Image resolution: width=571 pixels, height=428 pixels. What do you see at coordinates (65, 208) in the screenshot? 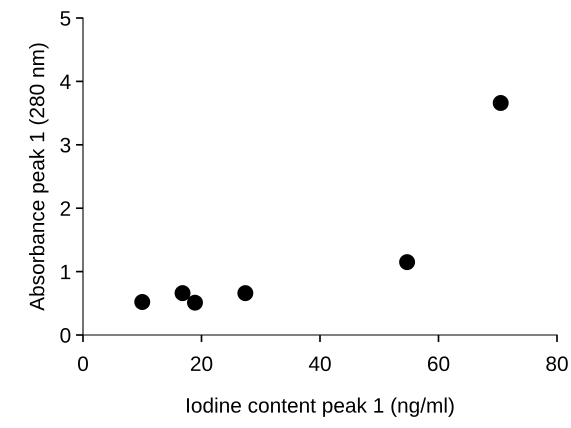
I see `y-tick-label: 2` at bounding box center [65, 208].